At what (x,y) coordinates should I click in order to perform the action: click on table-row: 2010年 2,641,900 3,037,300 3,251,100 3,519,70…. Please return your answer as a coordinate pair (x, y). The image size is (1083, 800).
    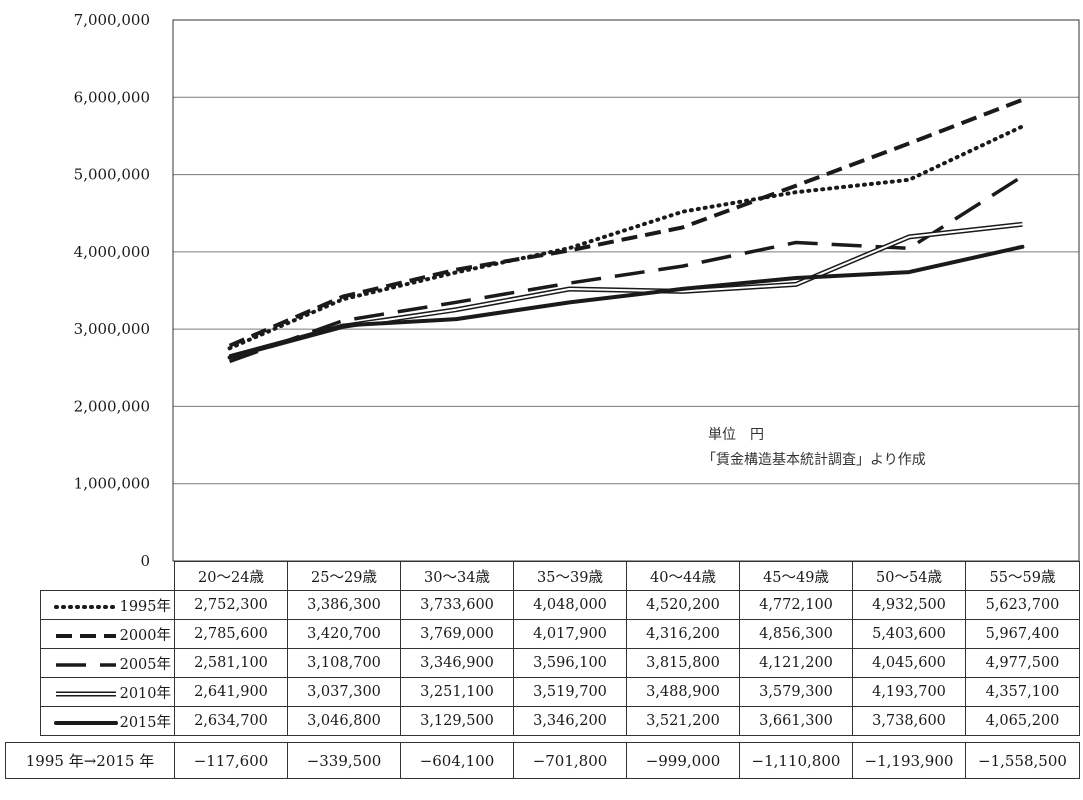
    Looking at the image, I should click on (560, 692).